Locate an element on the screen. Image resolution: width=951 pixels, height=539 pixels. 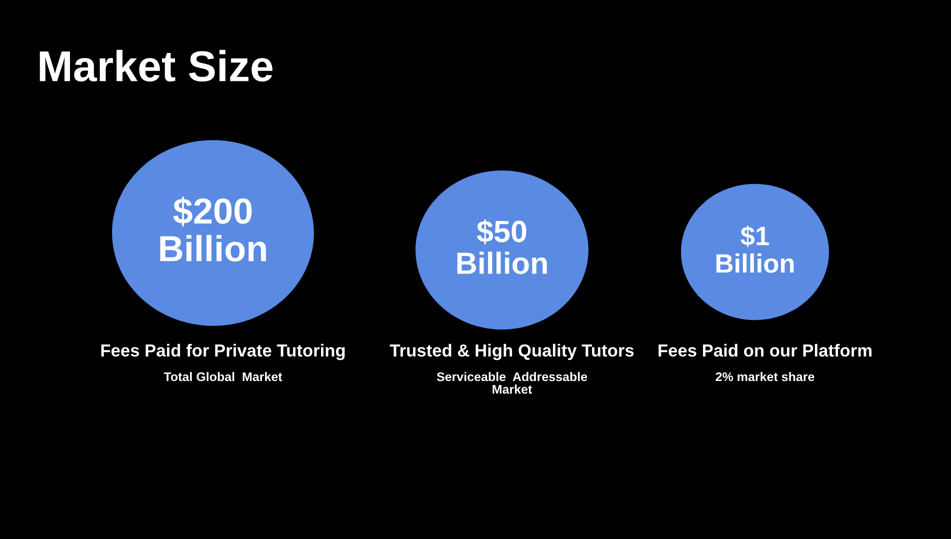
category-label: Fees Paid for Private Tutoring is located at coordinates (223, 352).